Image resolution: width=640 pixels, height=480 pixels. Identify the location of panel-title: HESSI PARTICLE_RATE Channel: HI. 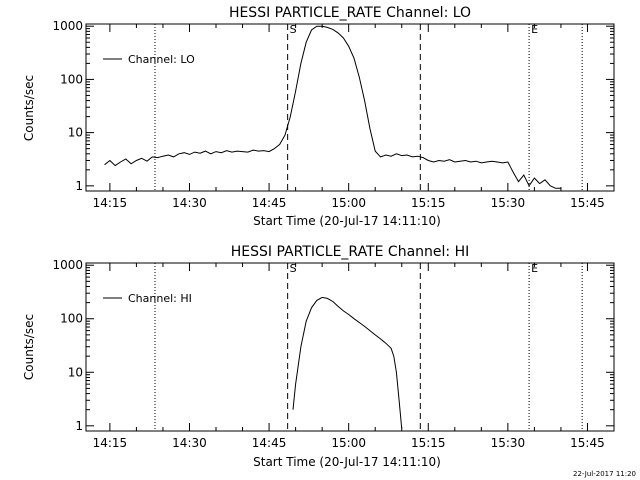
(350, 252).